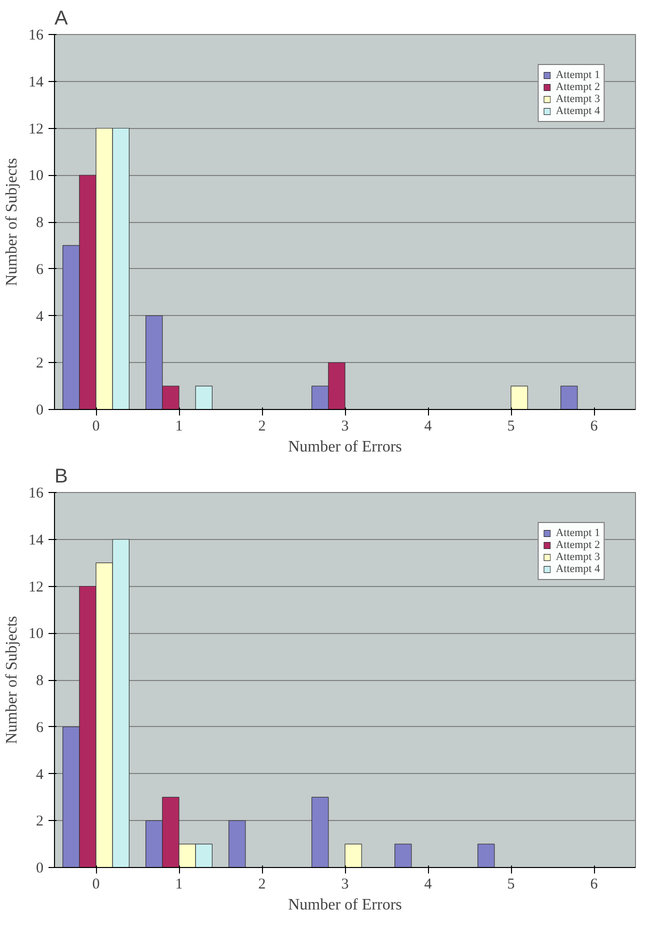  What do you see at coordinates (61, 19) in the screenshot?
I see `chart-title: A` at bounding box center [61, 19].